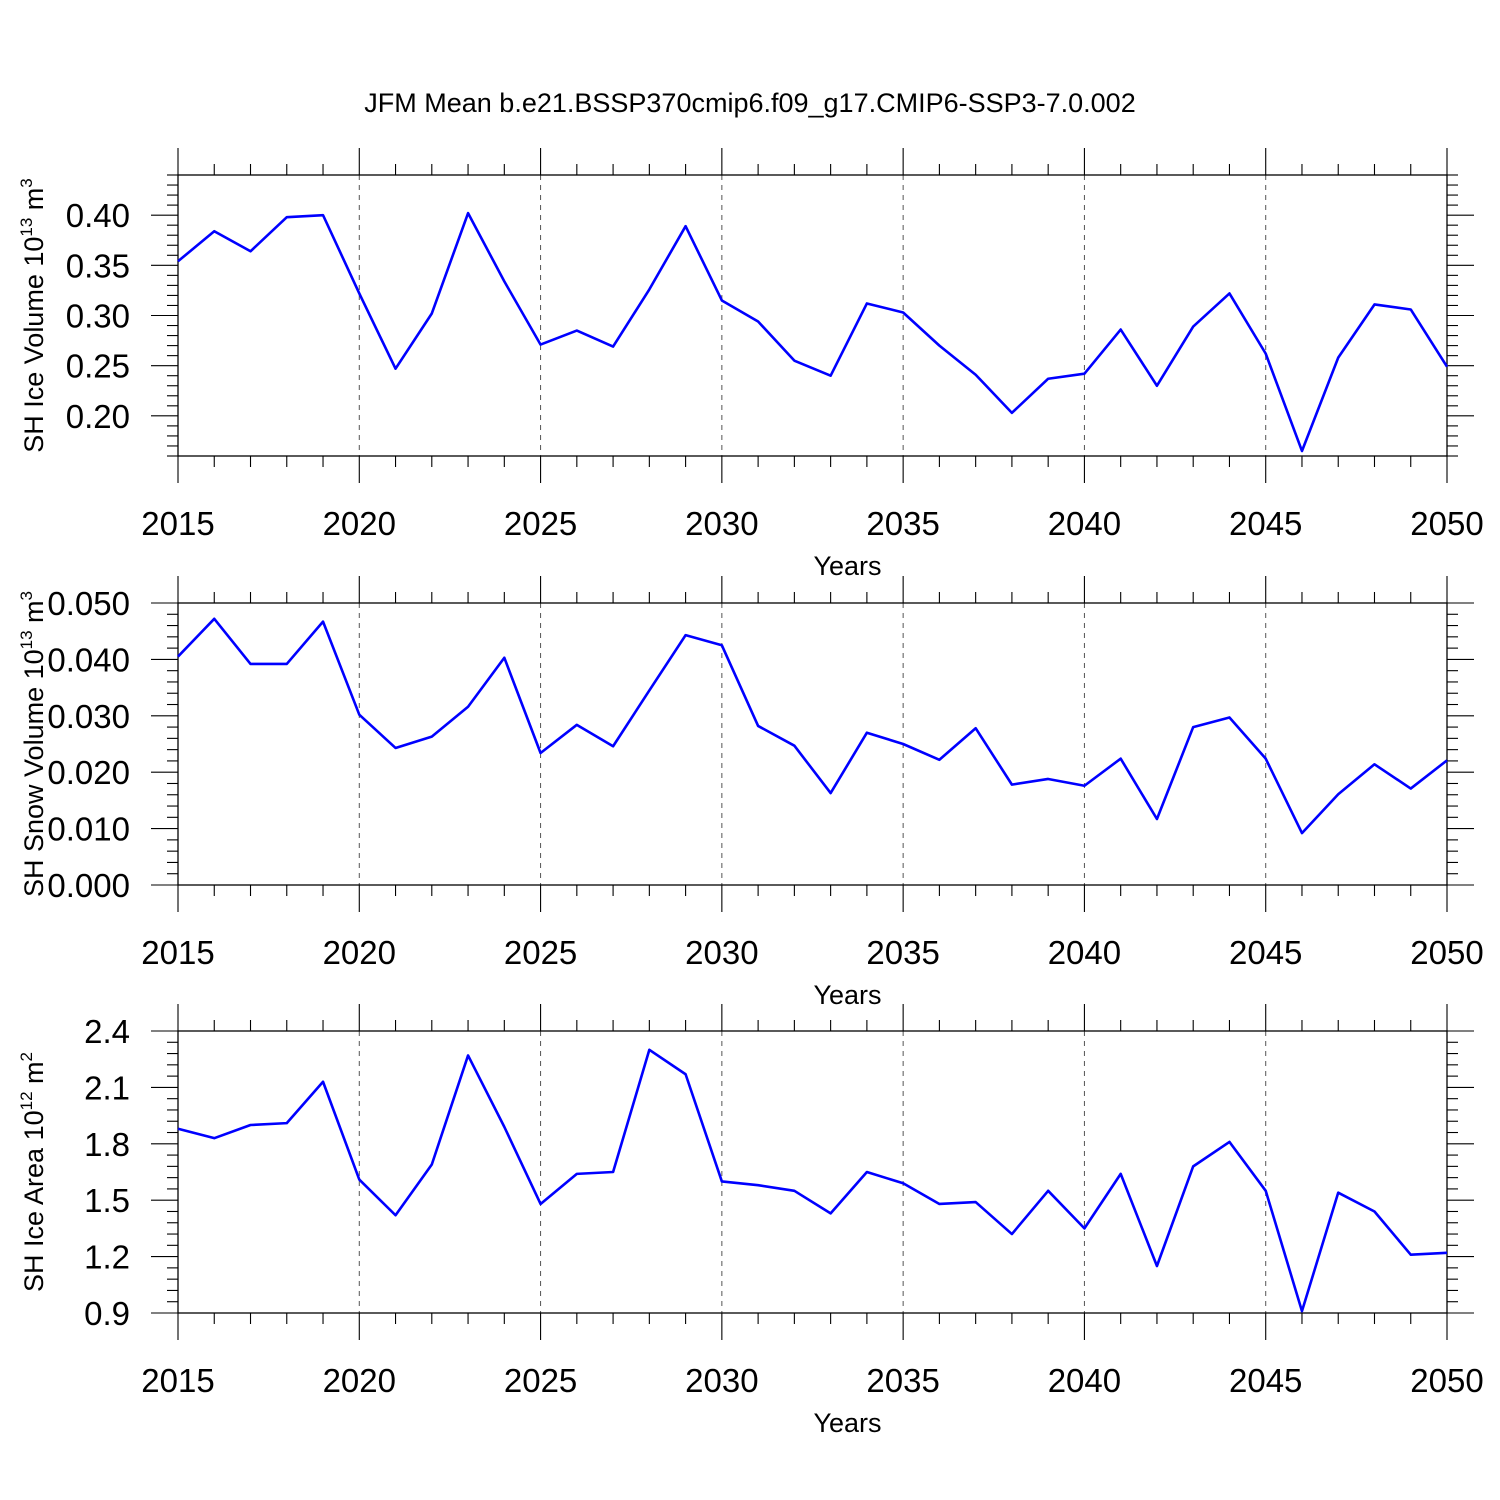 This screenshot has height=1500, width=1500. I want to click on y-tick-label: 1.5, so click(107, 1200).